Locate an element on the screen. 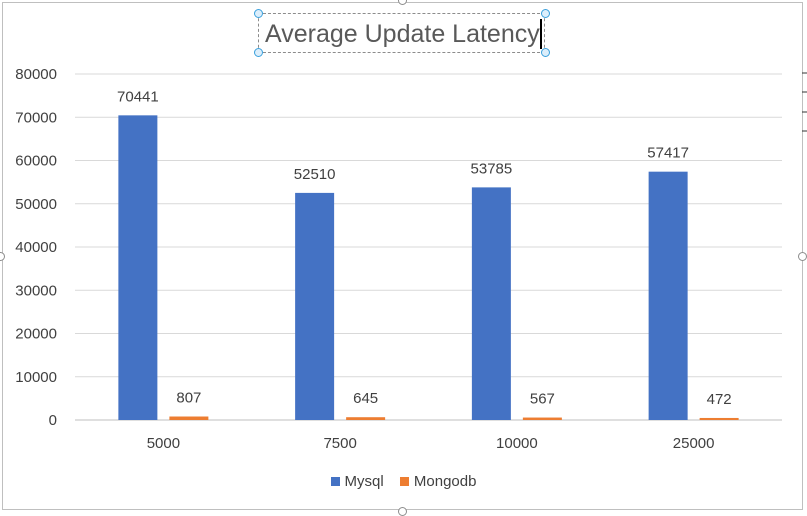 The height and width of the screenshot is (516, 807). y-tick-label: 20000 is located at coordinates (36, 334).